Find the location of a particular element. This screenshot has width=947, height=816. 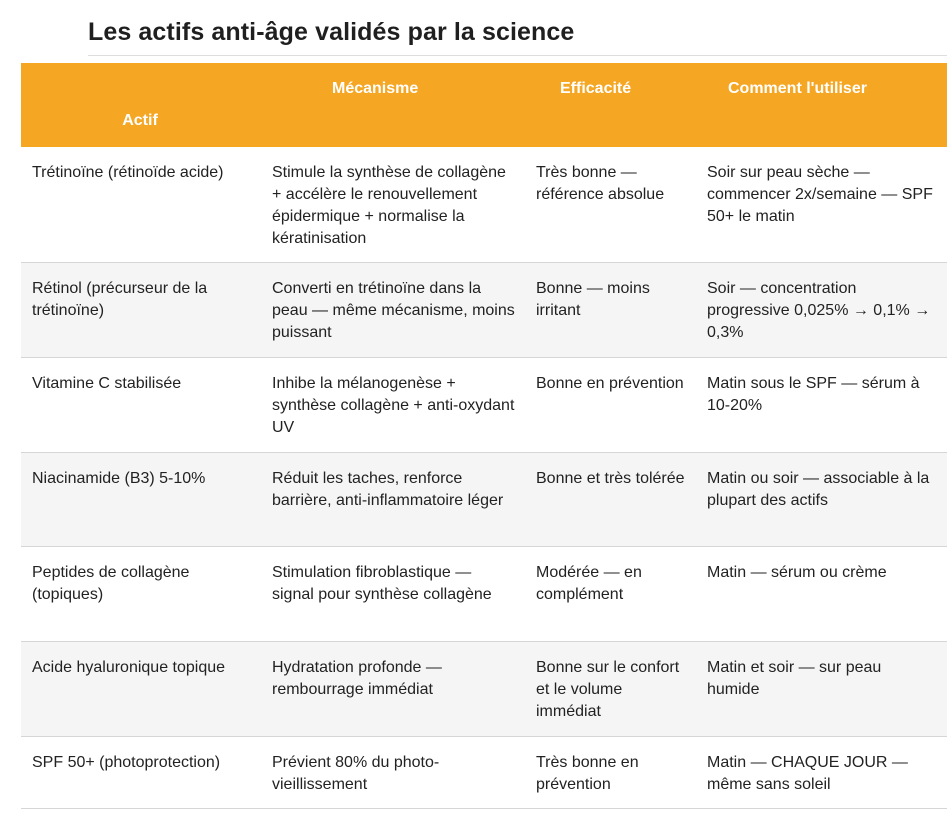

cell-mecanisme: Prévient 80% du photo-vieillissement is located at coordinates (392, 772).